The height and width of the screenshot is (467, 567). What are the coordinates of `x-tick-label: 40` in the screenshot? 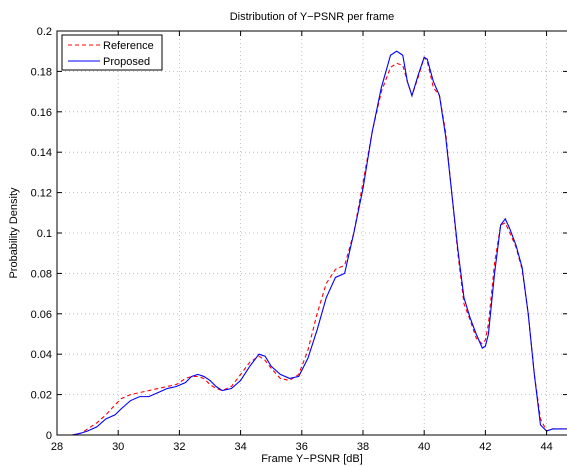 It's located at (424, 447).